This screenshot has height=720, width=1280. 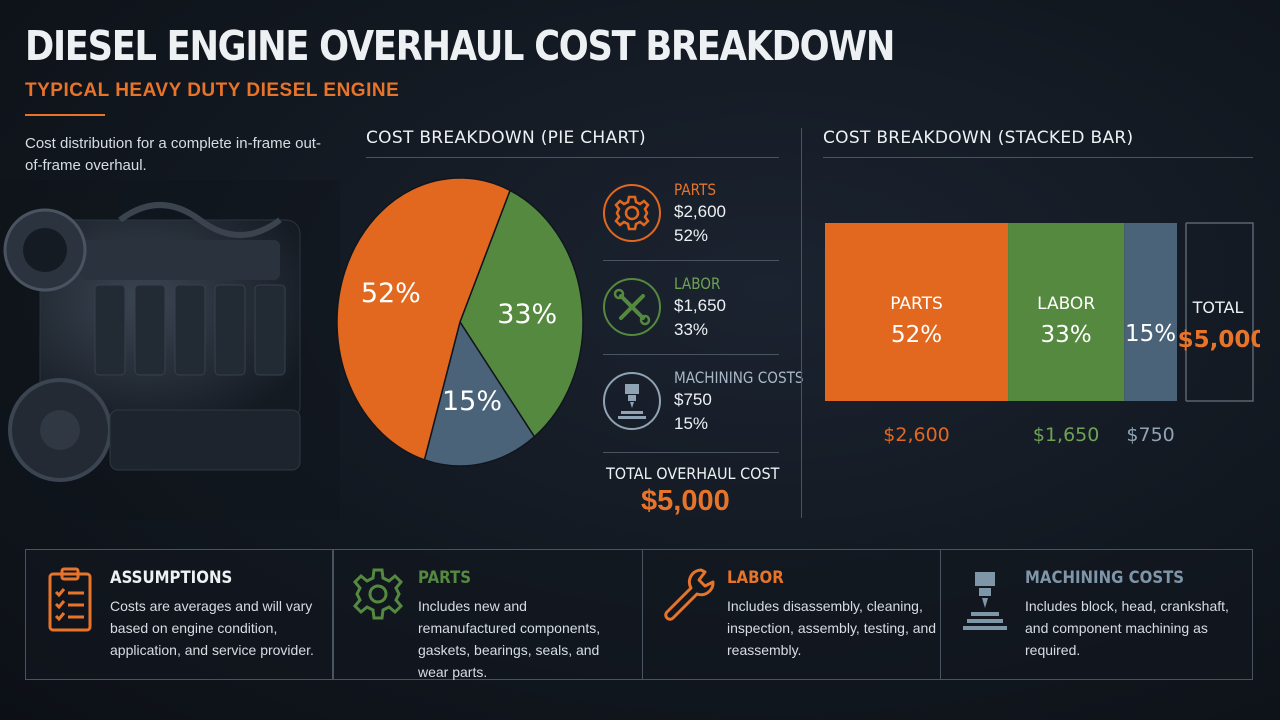 What do you see at coordinates (691, 317) in the screenshot?
I see `legend-item-labor: LABOR $1,650 33%` at bounding box center [691, 317].